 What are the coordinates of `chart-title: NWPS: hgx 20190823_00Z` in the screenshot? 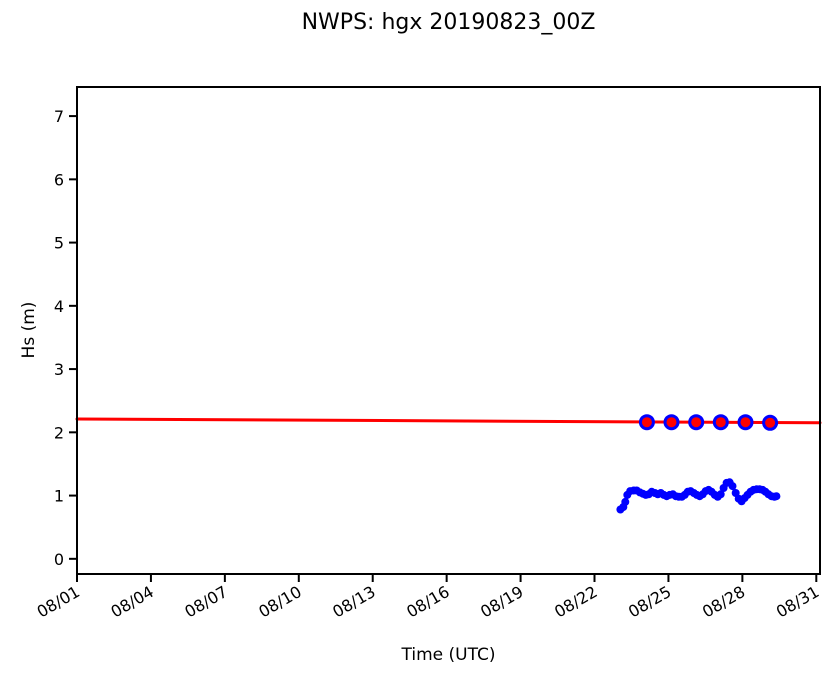 It's located at (448, 22).